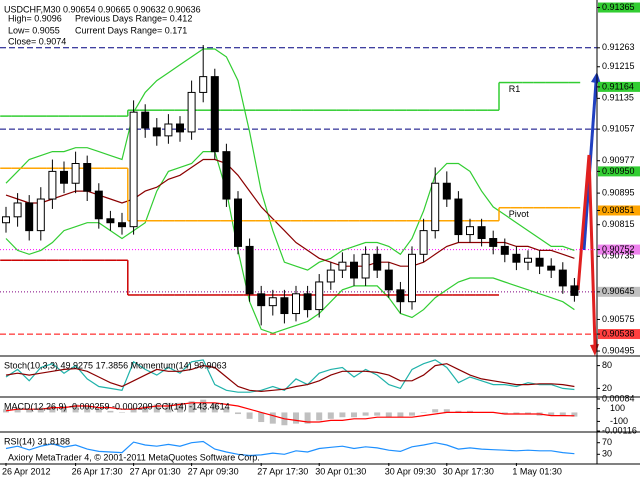 This screenshot has height=480, width=640. I want to click on y-tick-label: 0.90575, so click(618, 319).